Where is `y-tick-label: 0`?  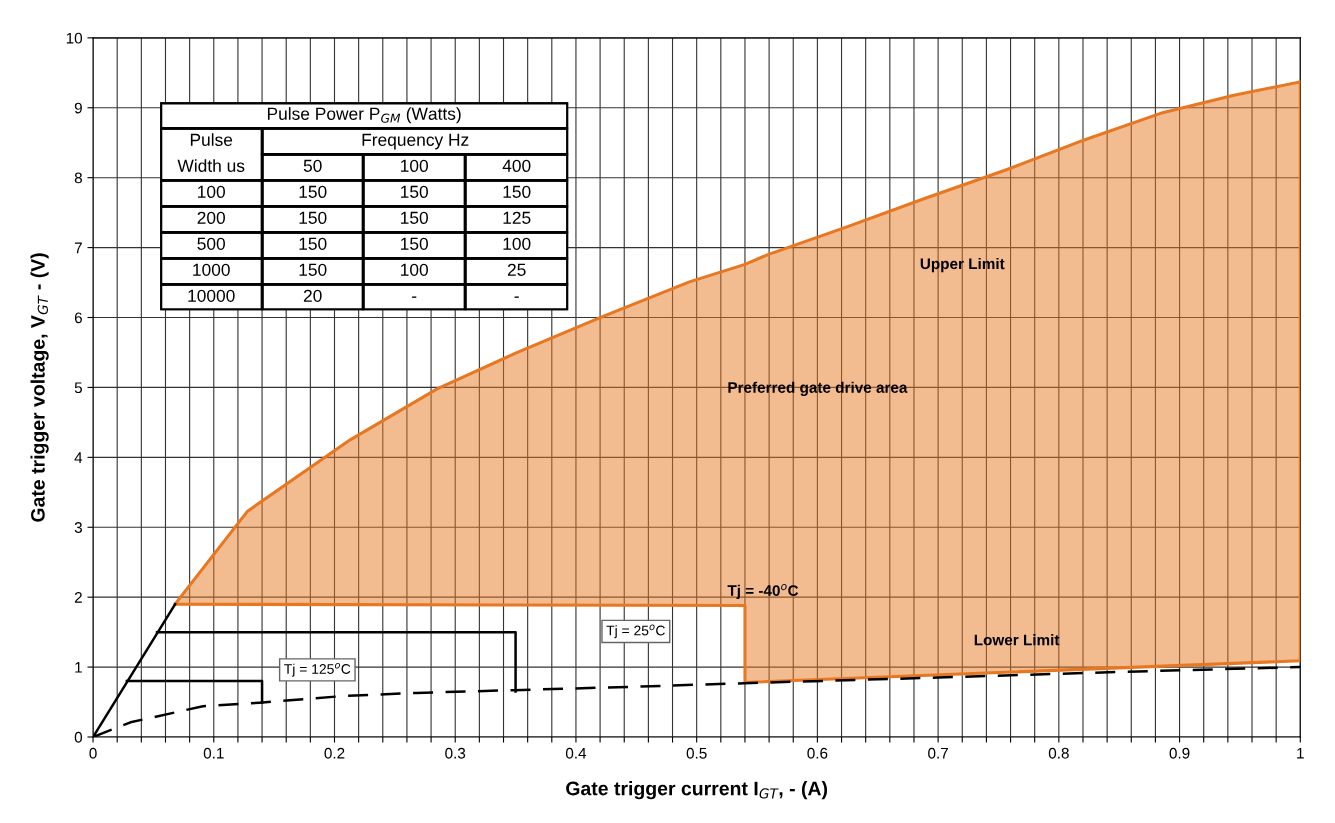 y-tick-label: 0 is located at coordinates (78, 737).